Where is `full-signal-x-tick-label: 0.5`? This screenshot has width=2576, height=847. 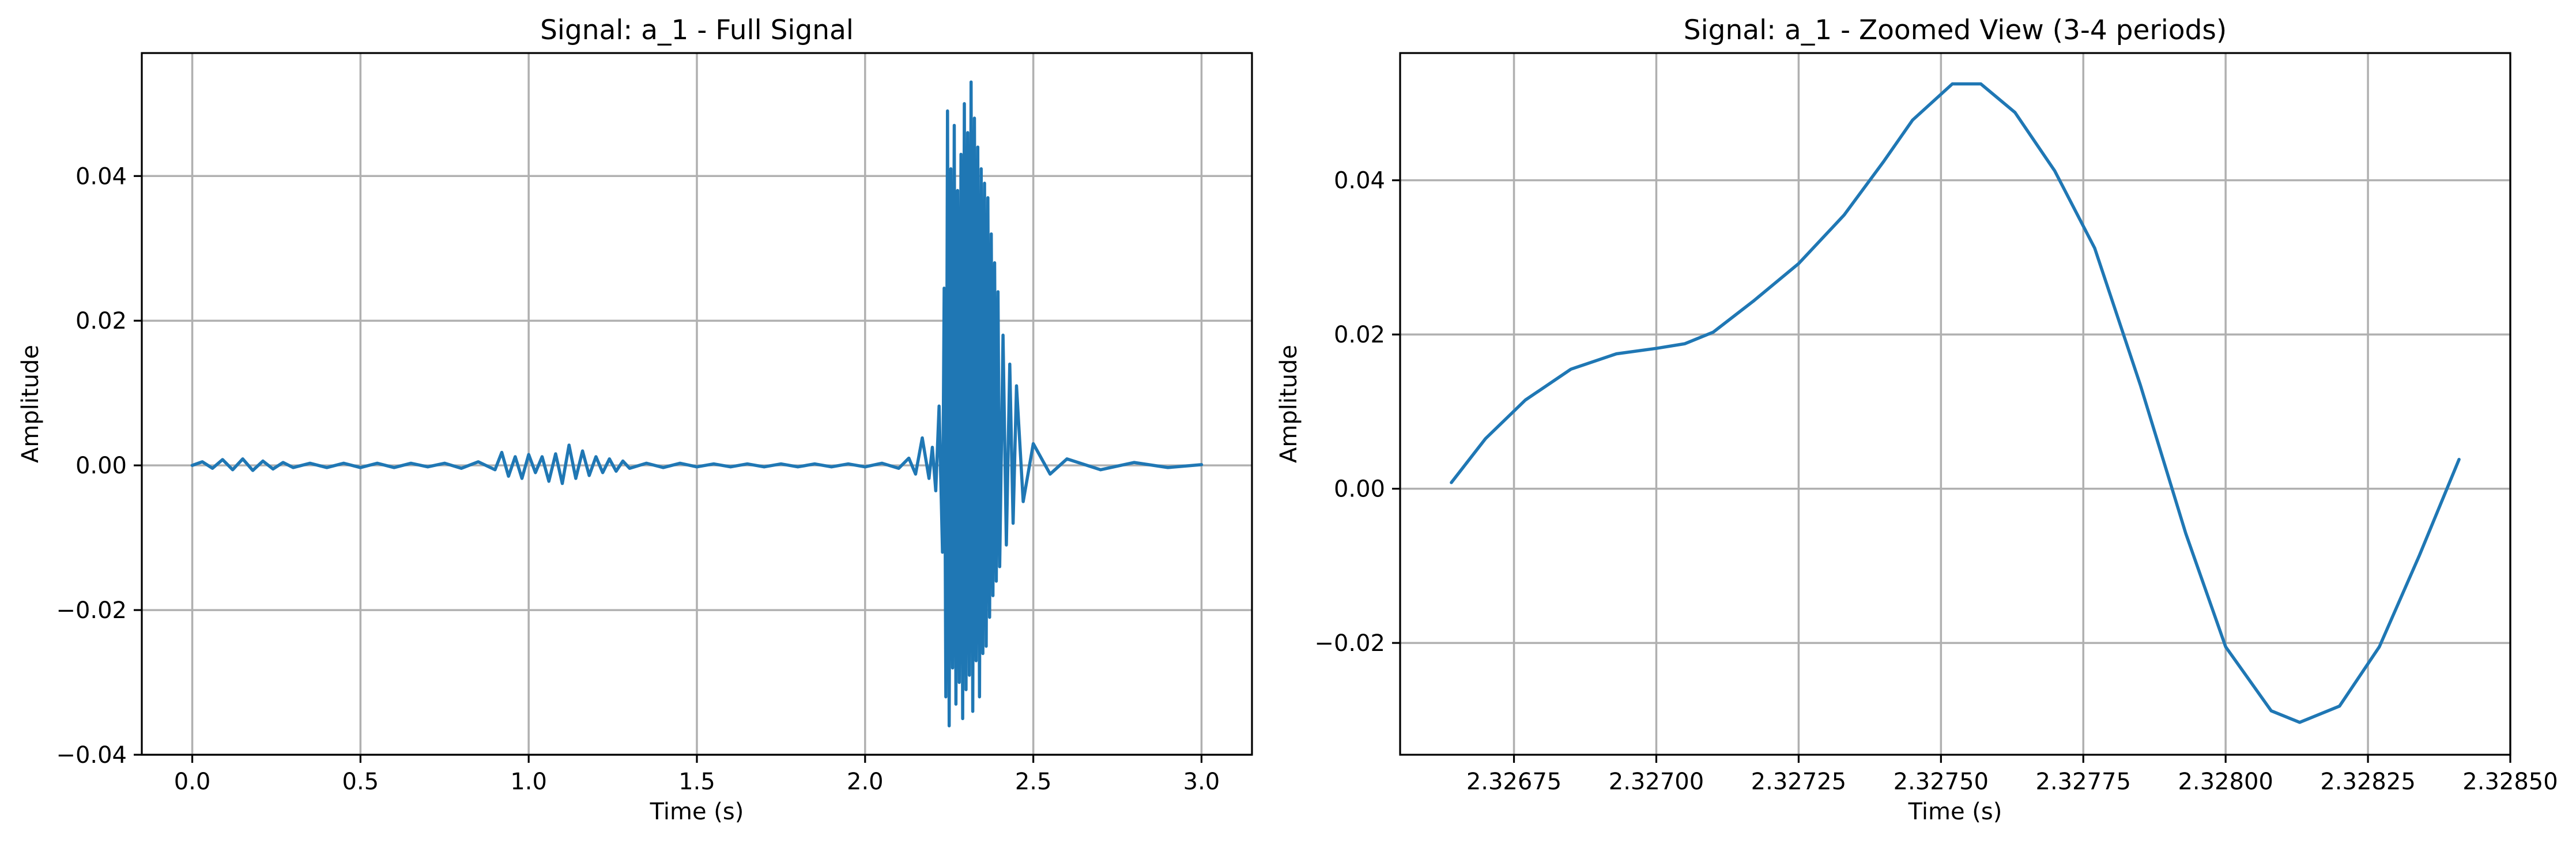
full-signal-x-tick-label: 0.5 is located at coordinates (360, 782).